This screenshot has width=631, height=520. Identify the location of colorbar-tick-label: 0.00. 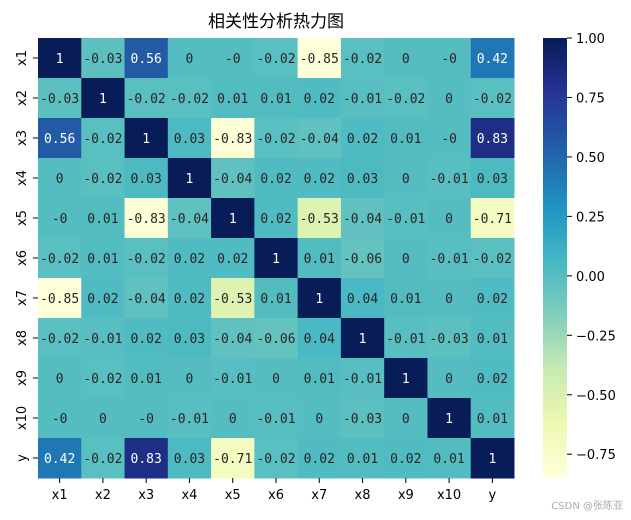
(590, 277).